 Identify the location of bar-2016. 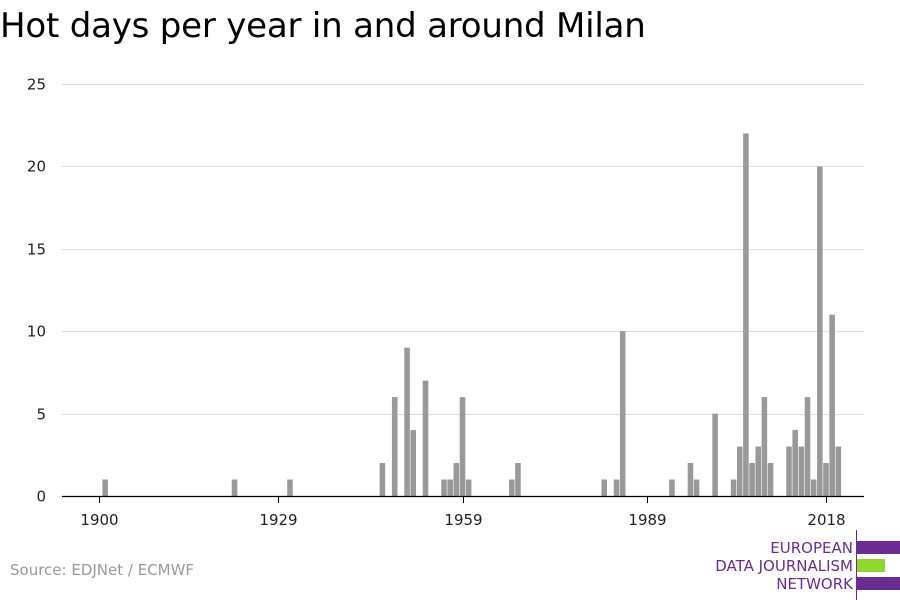
(813, 487).